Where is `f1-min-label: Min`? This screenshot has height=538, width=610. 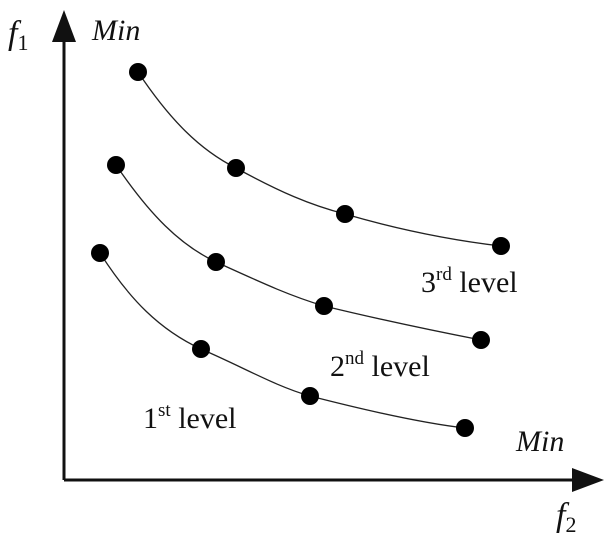
f1-min-label: Min is located at coordinates (115, 30).